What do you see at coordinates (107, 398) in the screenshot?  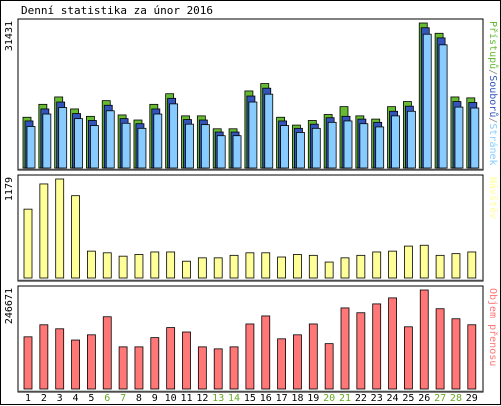 I see `day-label-6: 6` at bounding box center [107, 398].